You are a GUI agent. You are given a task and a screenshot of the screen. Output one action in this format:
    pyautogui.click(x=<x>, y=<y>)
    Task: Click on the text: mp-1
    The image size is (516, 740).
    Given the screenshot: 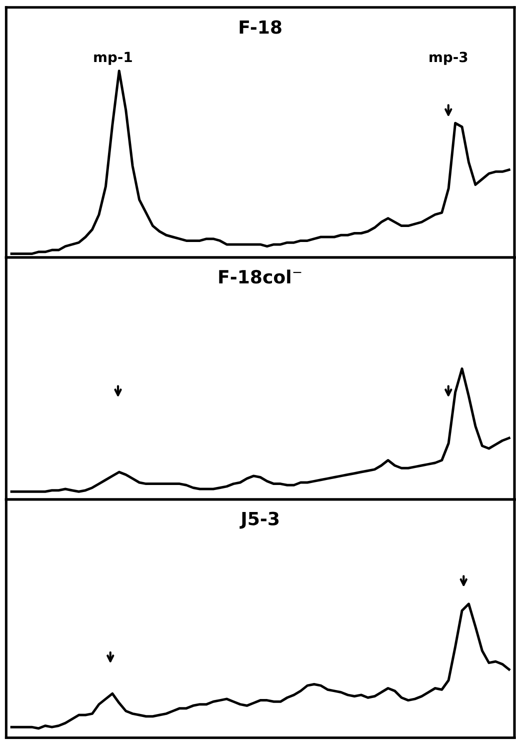 What is the action you would take?
    pyautogui.click(x=113, y=58)
    